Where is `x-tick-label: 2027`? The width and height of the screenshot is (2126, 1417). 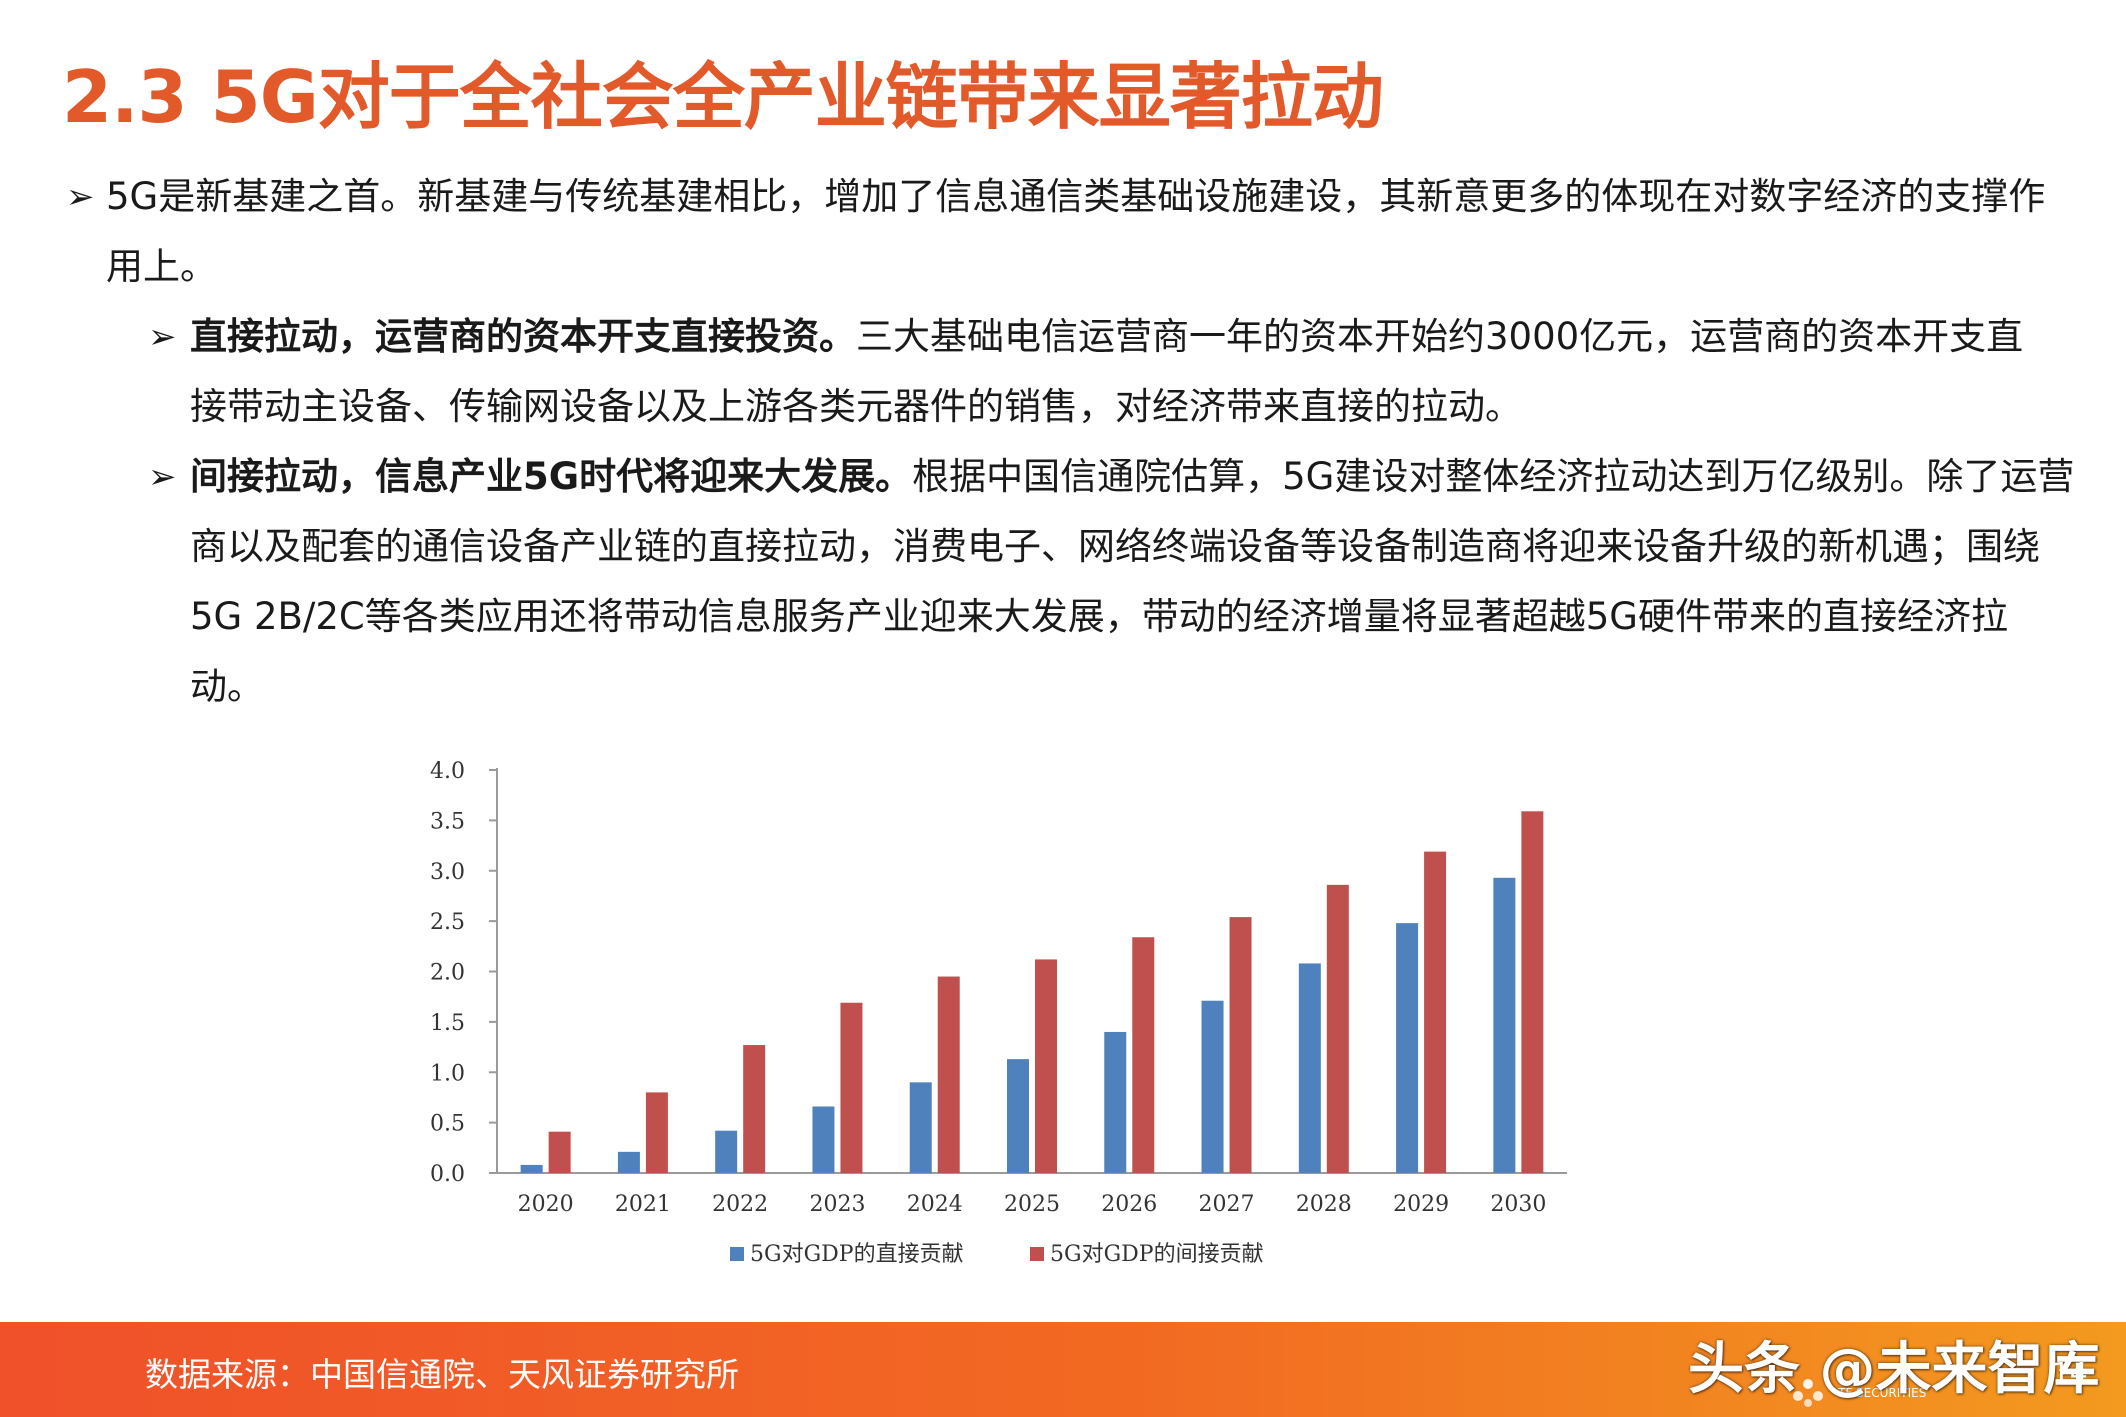
x-tick-label: 2027 is located at coordinates (1227, 1204).